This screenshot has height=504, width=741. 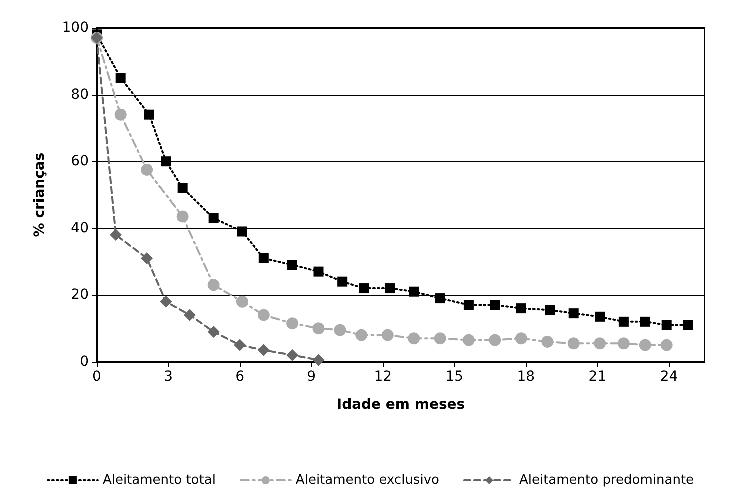 What do you see at coordinates (75, 28) in the screenshot?
I see `y-tick-label: 100` at bounding box center [75, 28].